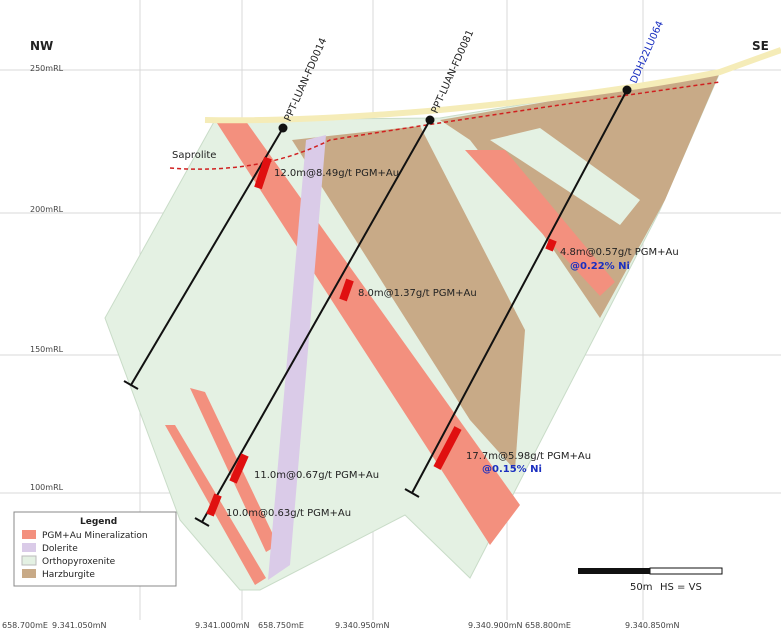 This screenshot has height=636, width=781. What do you see at coordinates (98, 522) in the screenshot?
I see `legend-title: Legend` at bounding box center [98, 522].